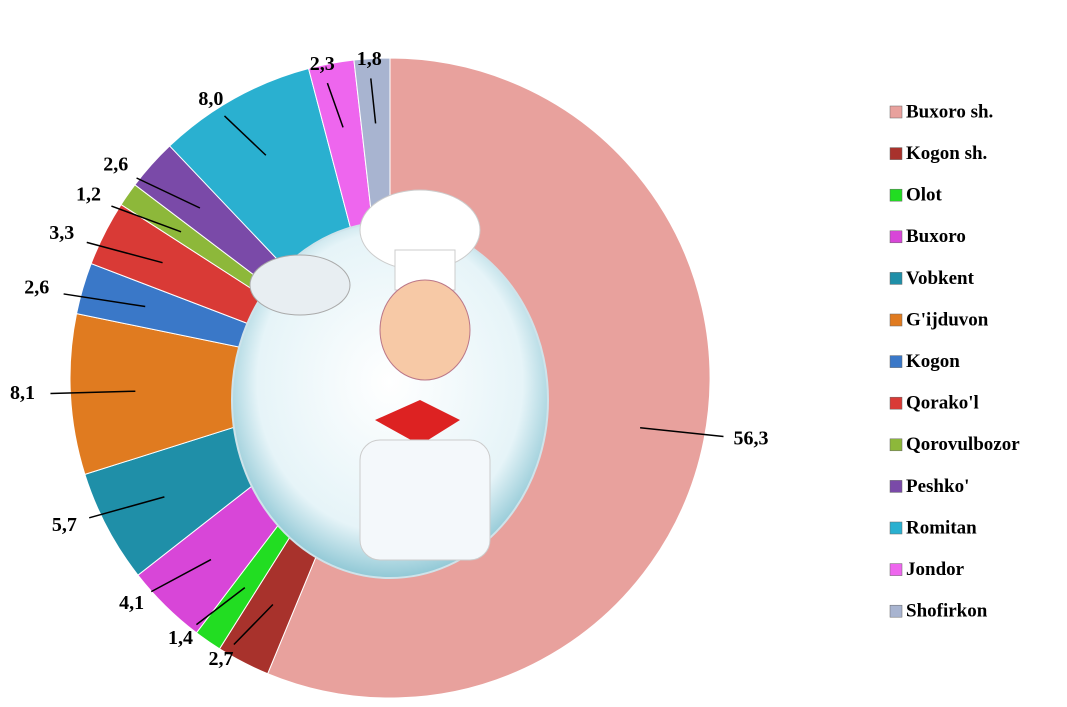  I want to click on data-label: 1,2, so click(88, 194).